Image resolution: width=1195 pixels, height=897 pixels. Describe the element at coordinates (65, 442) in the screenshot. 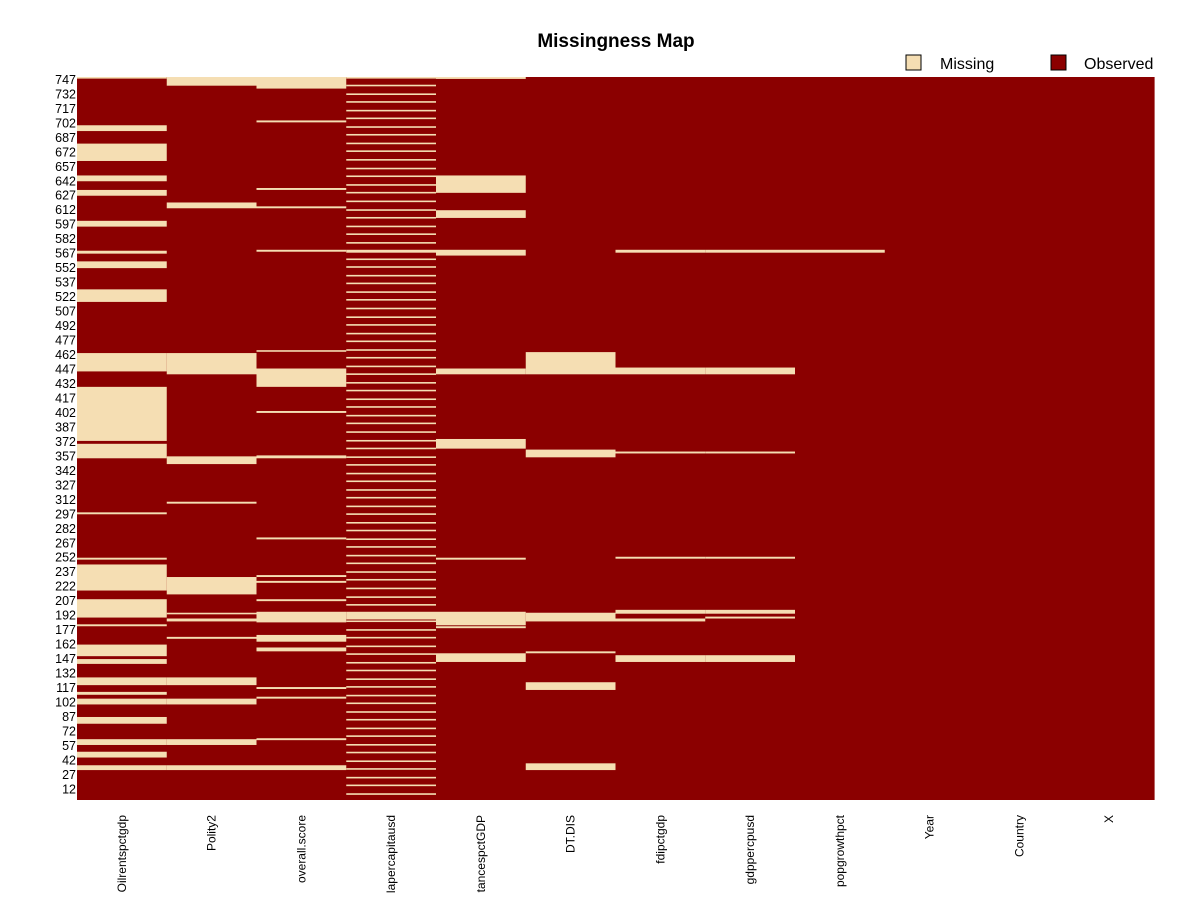

I see `y-tick-label: 372` at that location.